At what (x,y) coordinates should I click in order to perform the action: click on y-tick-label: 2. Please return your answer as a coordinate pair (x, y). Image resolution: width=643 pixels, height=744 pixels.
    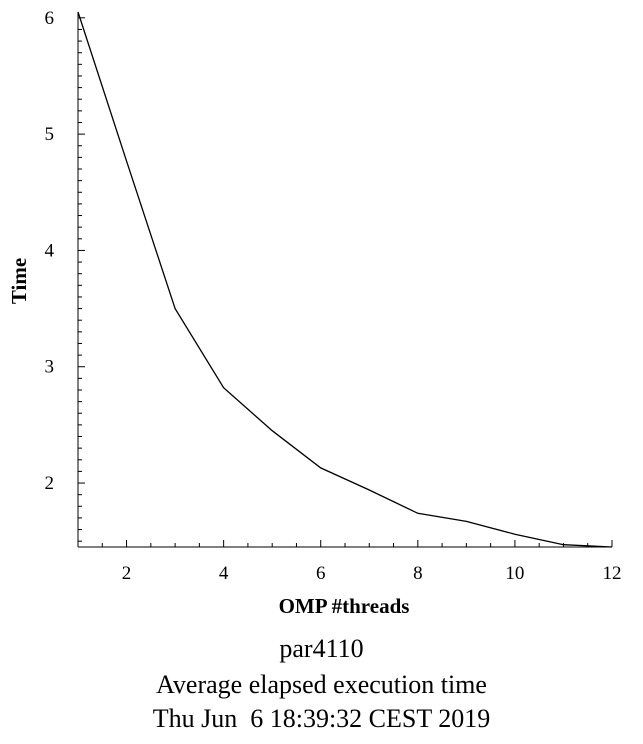
    Looking at the image, I should click on (50, 483).